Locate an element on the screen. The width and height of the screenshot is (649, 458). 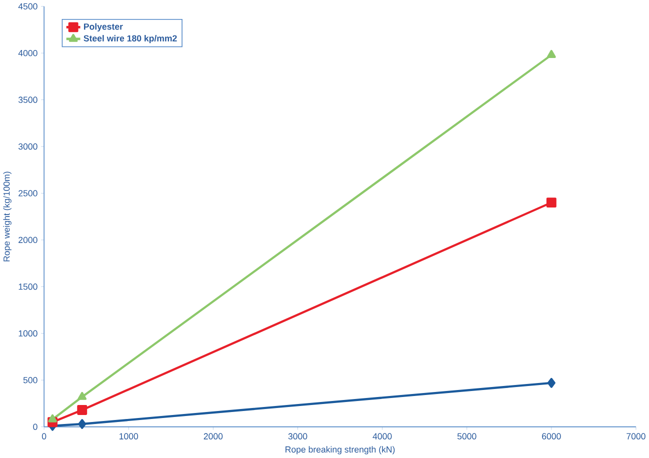
y-tick-label: 0 is located at coordinates (35, 427).